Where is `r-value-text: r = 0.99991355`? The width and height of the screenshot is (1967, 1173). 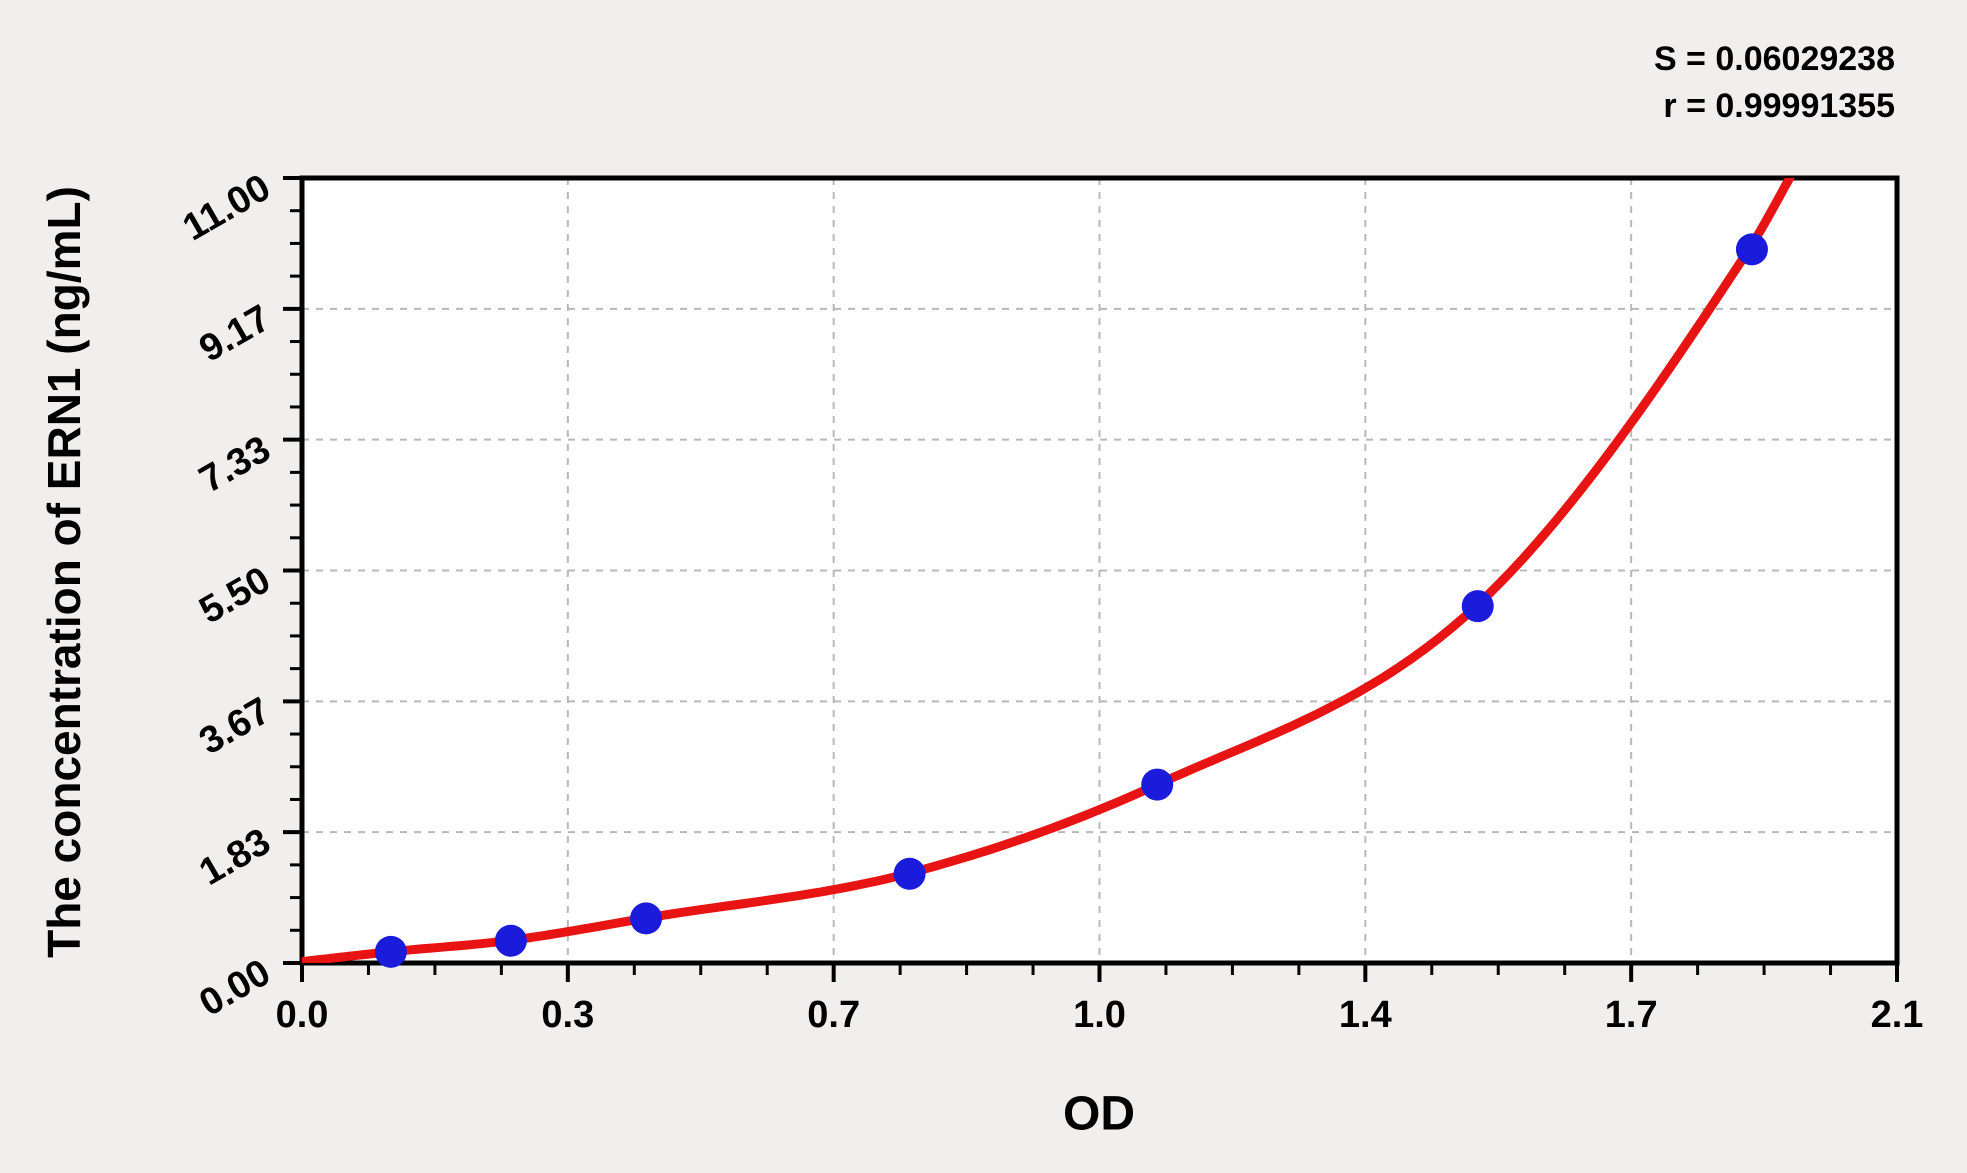 r-value-text: r = 0.99991355 is located at coordinates (1779, 106).